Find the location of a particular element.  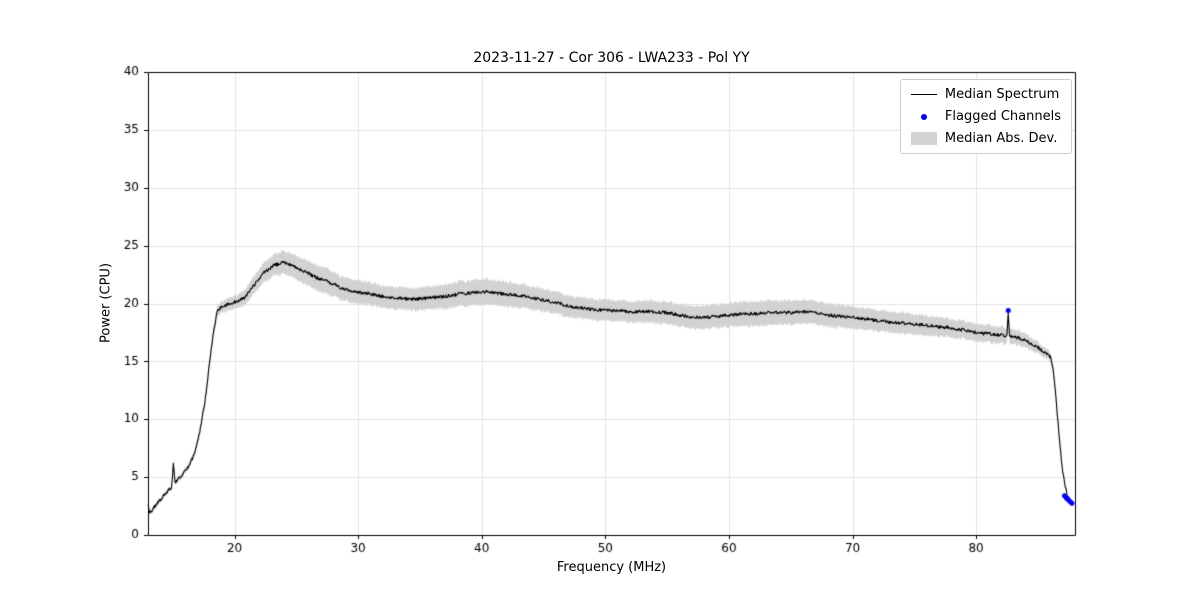

legend-entry-median-spectrum: Median Spectrum is located at coordinates (985, 94).